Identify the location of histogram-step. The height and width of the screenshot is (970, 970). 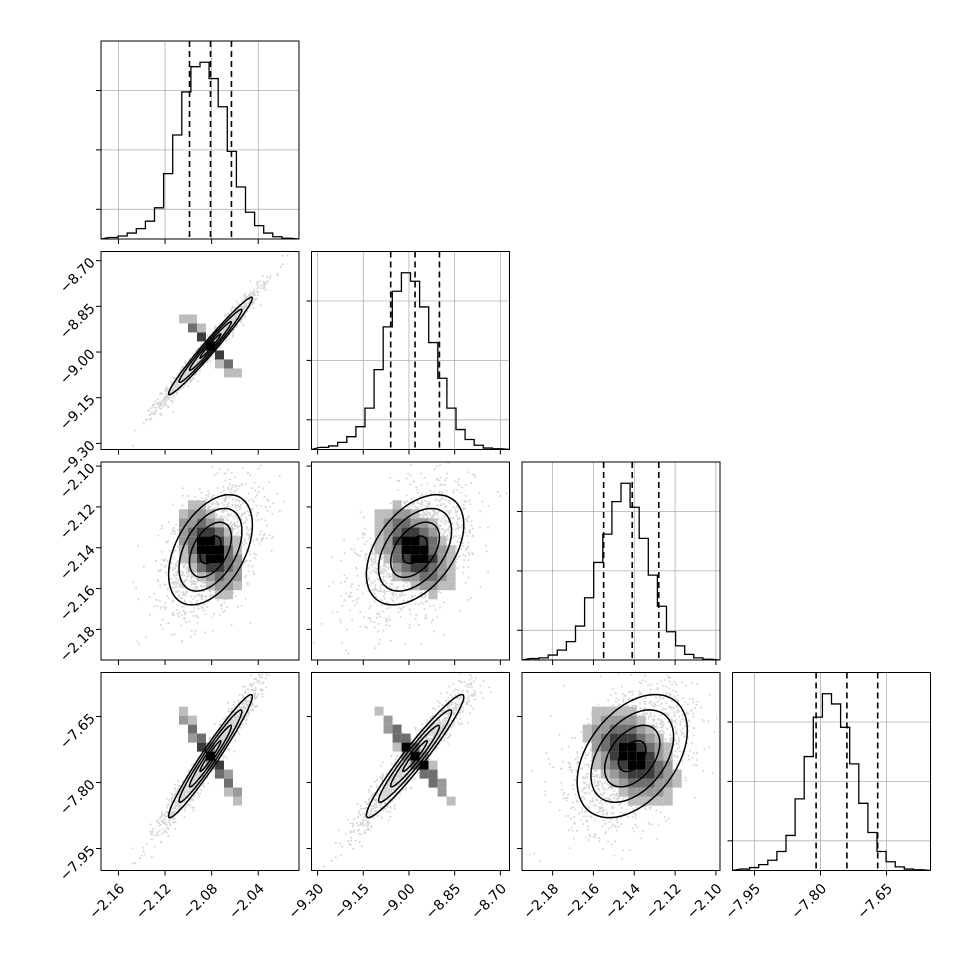
(410, 361).